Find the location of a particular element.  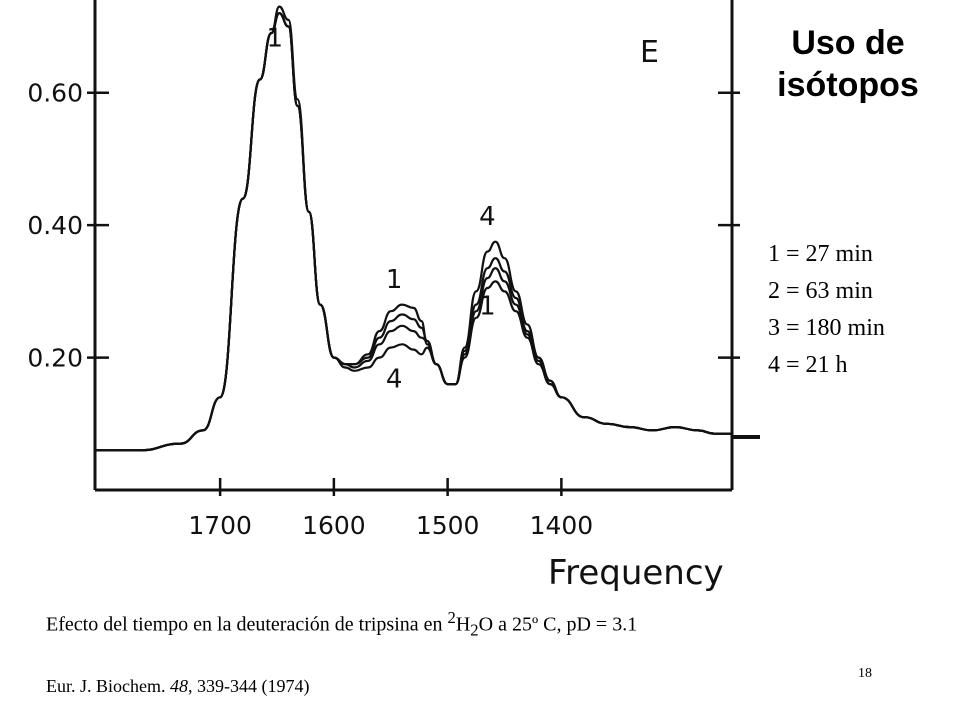

x-axis-title: Frequency is located at coordinates (636, 573).